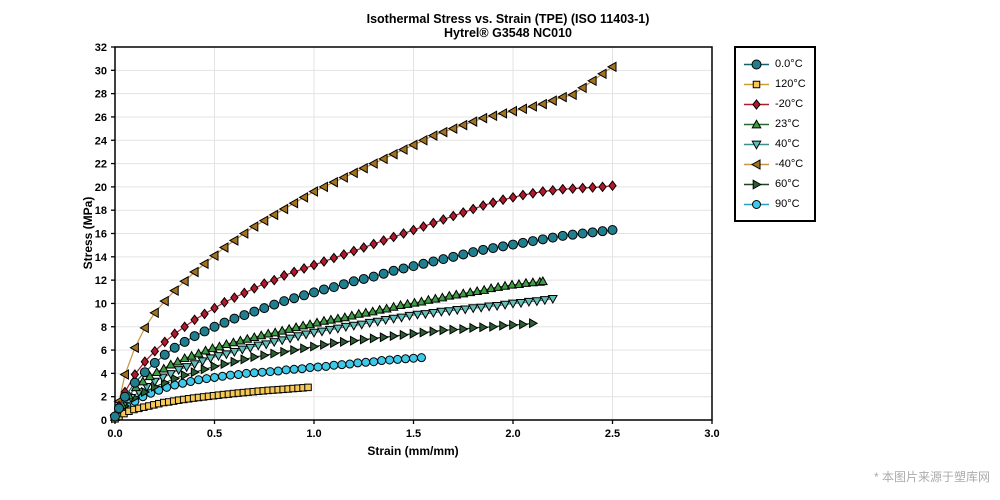  What do you see at coordinates (774, 64) in the screenshot?
I see `legend-item-0: 0.0°C` at bounding box center [774, 64].